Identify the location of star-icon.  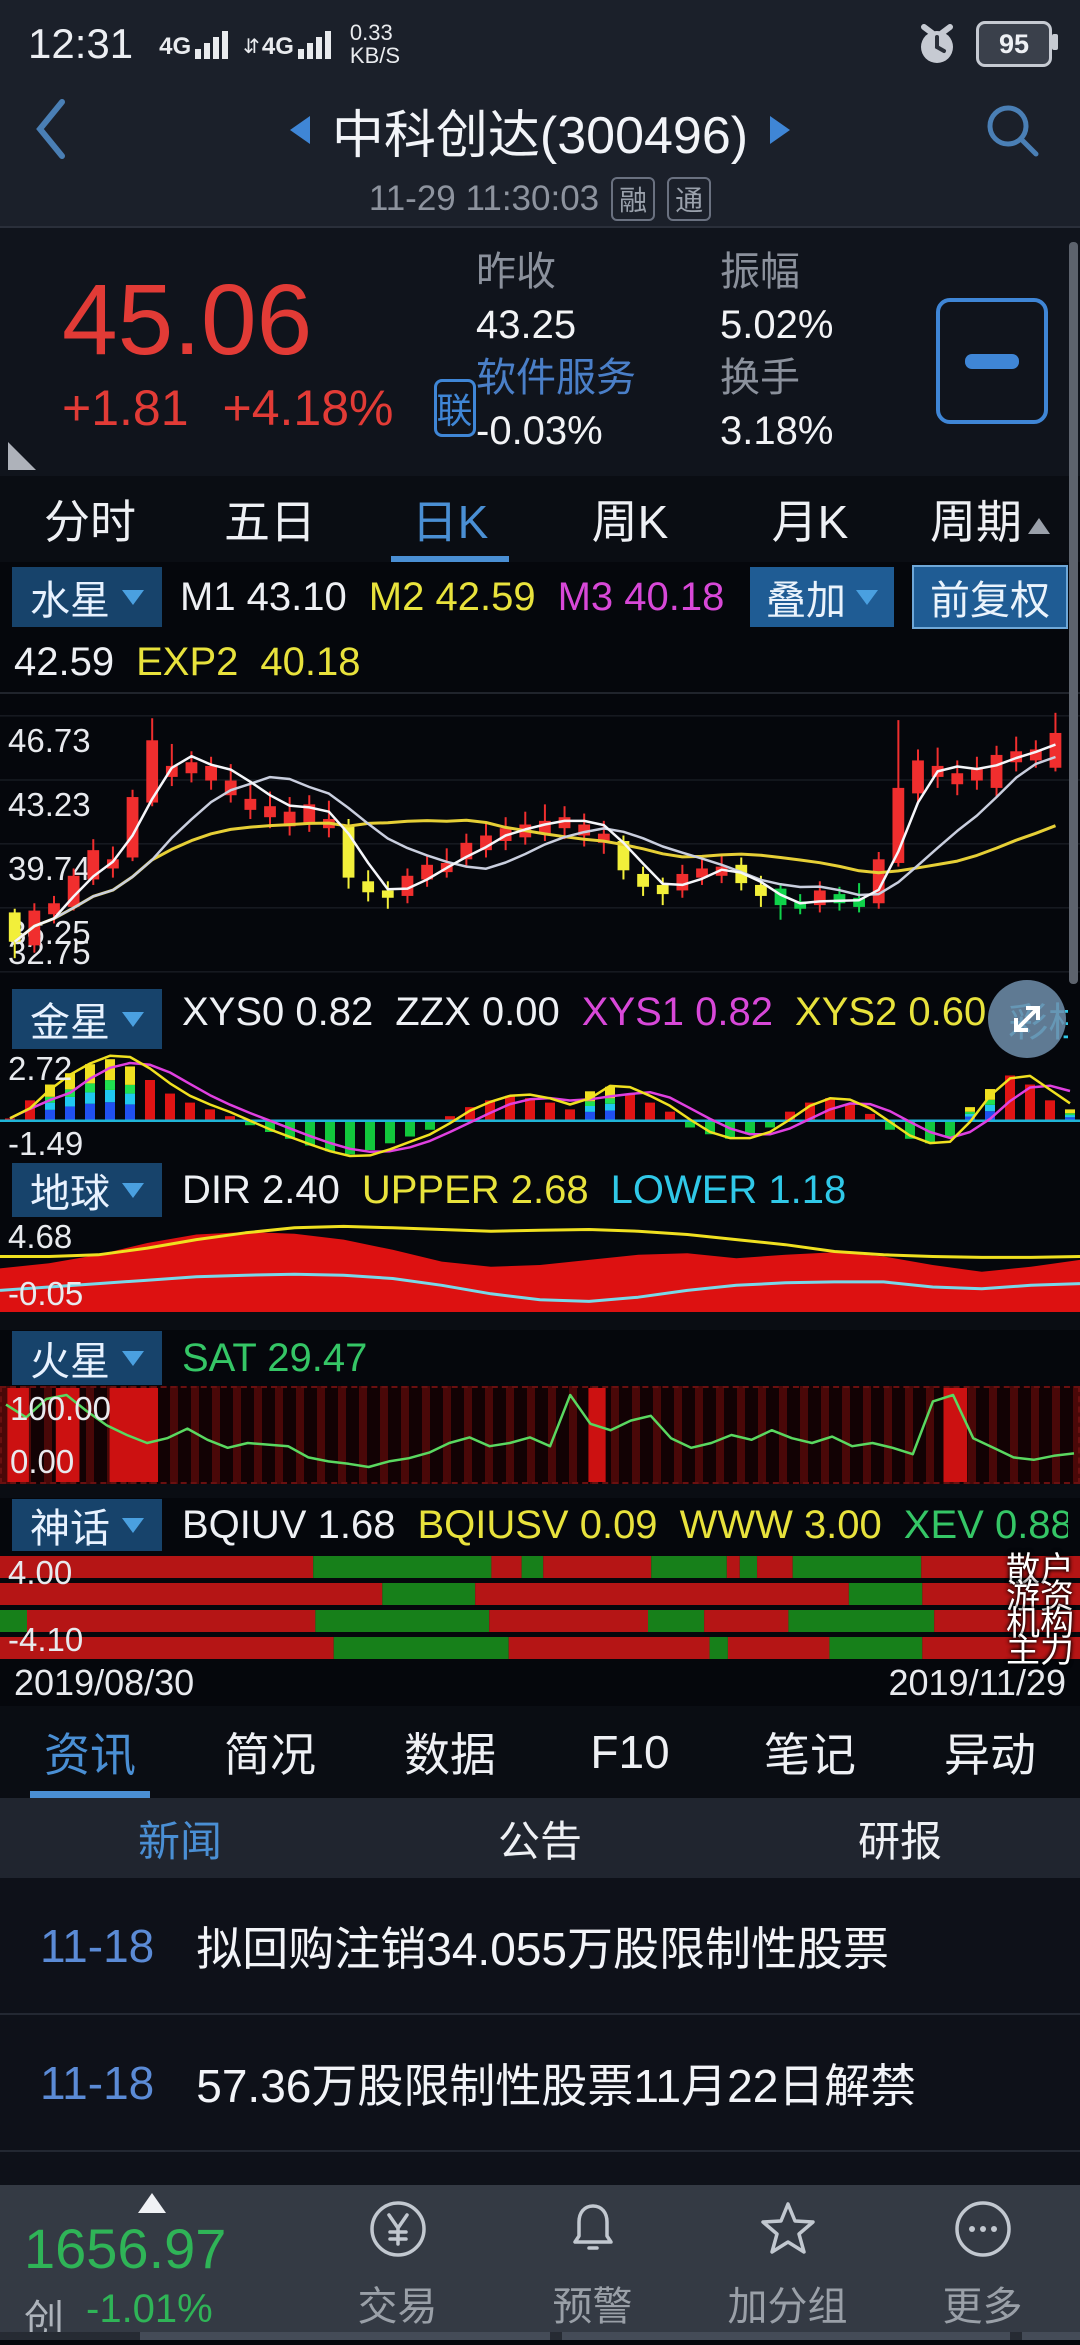
(787, 2227).